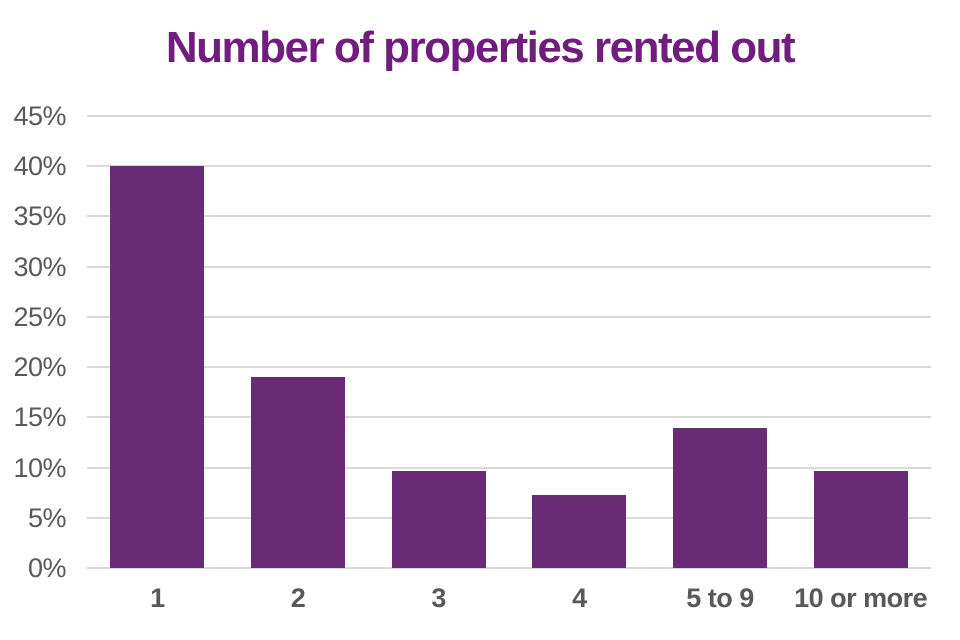 This screenshot has height=640, width=960. I want to click on y-tick-label: 0%, so click(47, 568).